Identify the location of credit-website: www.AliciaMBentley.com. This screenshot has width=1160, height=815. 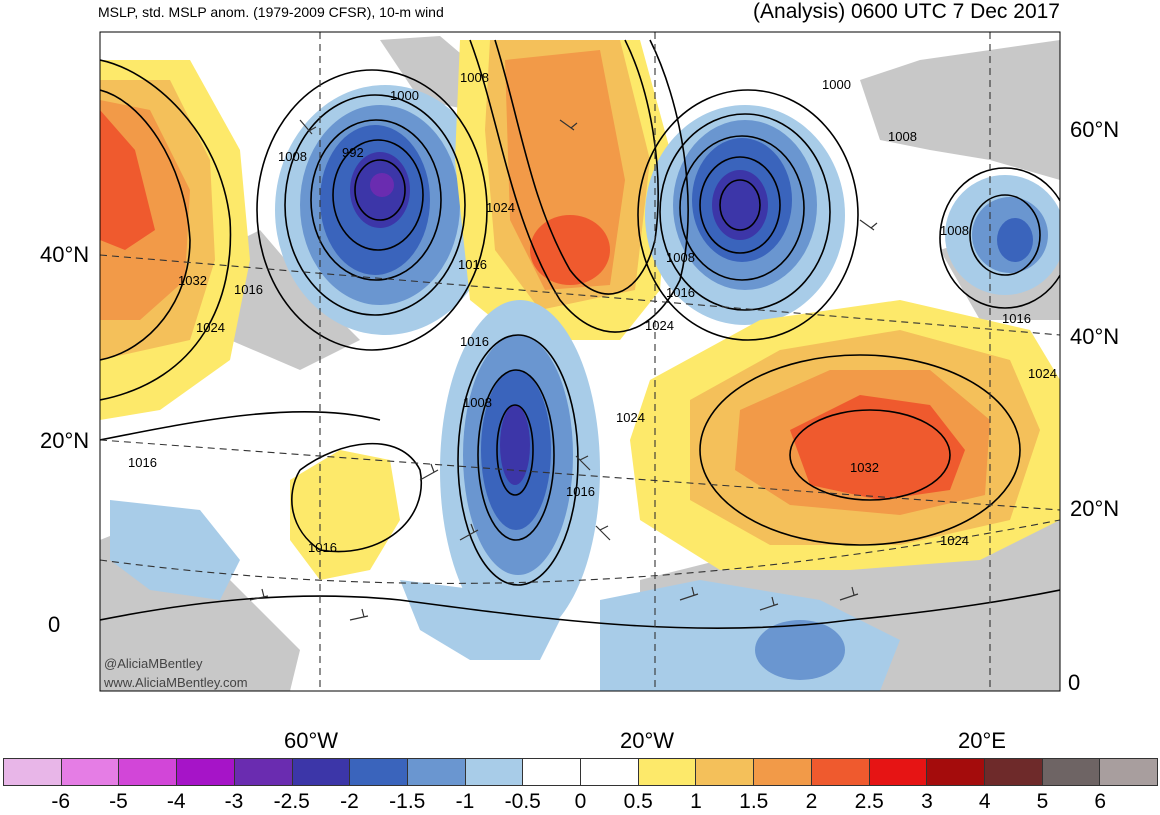
(176, 682).